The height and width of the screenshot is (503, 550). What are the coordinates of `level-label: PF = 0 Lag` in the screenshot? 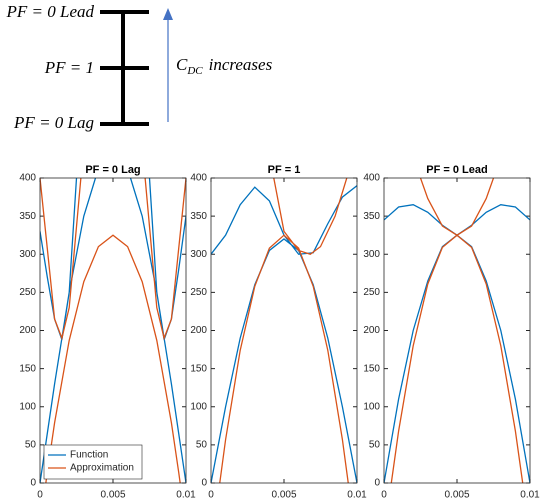 It's located at (53, 122).